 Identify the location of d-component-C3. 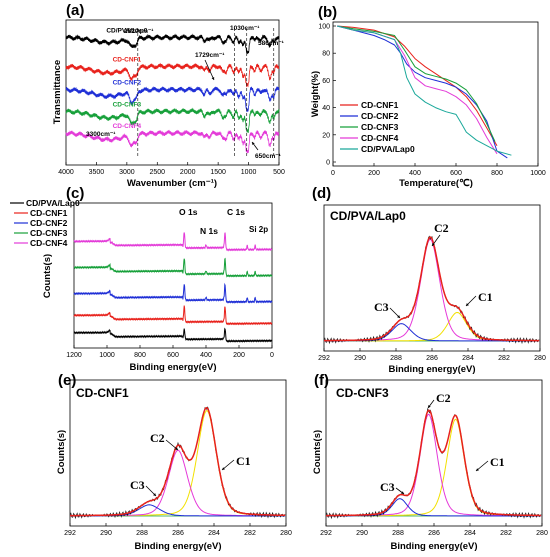
(432, 332).